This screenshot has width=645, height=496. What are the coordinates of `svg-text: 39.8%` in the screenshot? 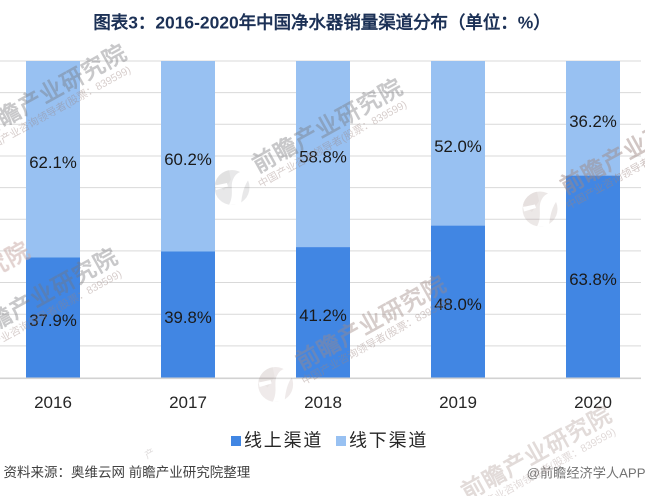 It's located at (188, 317).